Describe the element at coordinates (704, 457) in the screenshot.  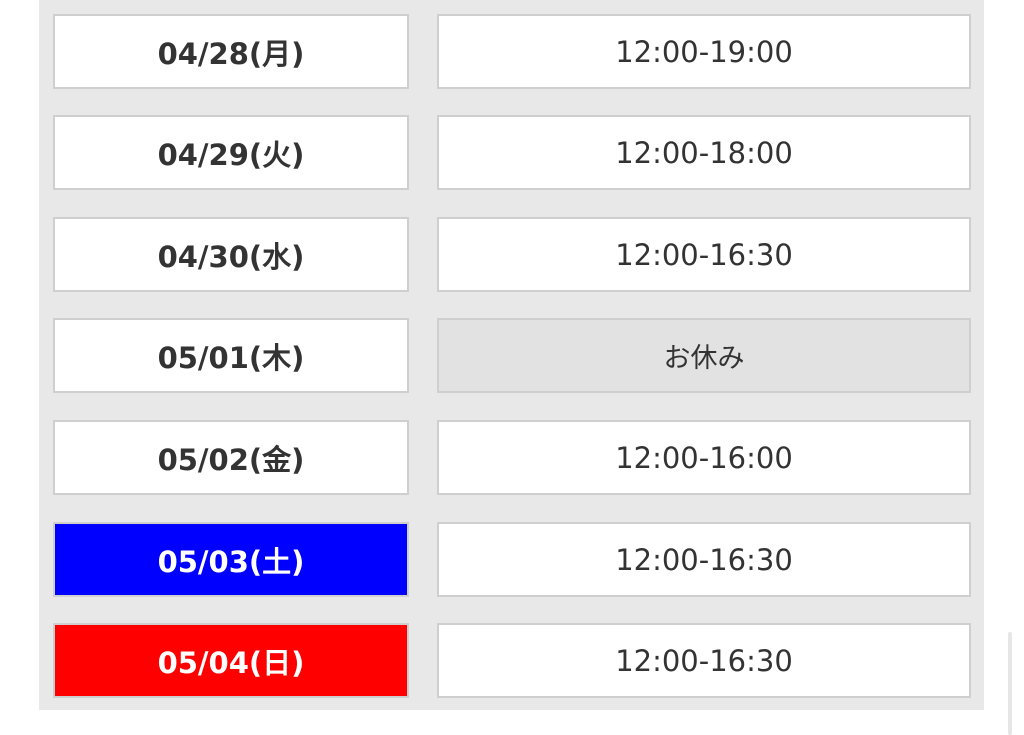
I see `hours-cell: 12:00-16:00` at that location.